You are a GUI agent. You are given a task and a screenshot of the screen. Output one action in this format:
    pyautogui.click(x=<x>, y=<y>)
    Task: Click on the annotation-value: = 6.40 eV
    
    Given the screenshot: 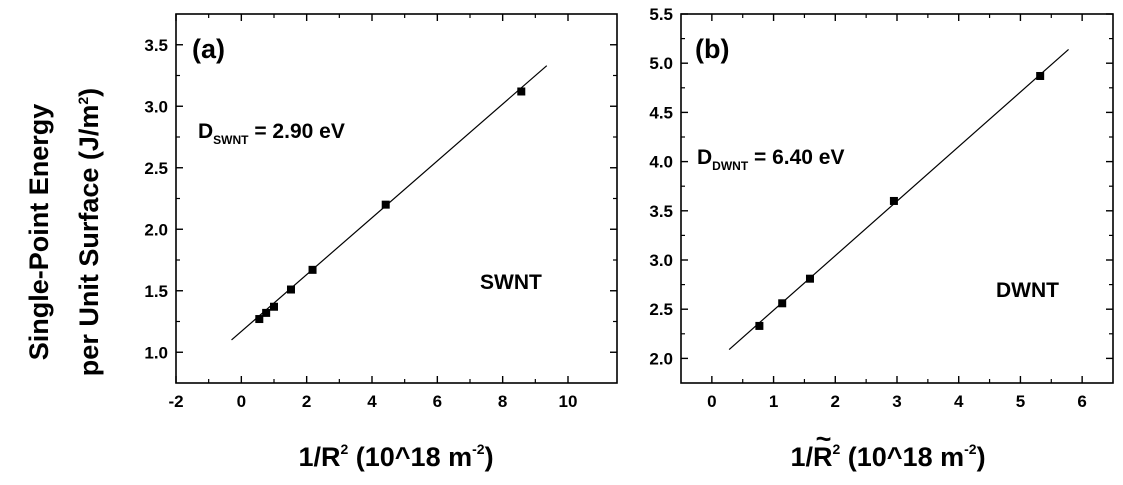 What is the action you would take?
    pyautogui.click(x=796, y=157)
    